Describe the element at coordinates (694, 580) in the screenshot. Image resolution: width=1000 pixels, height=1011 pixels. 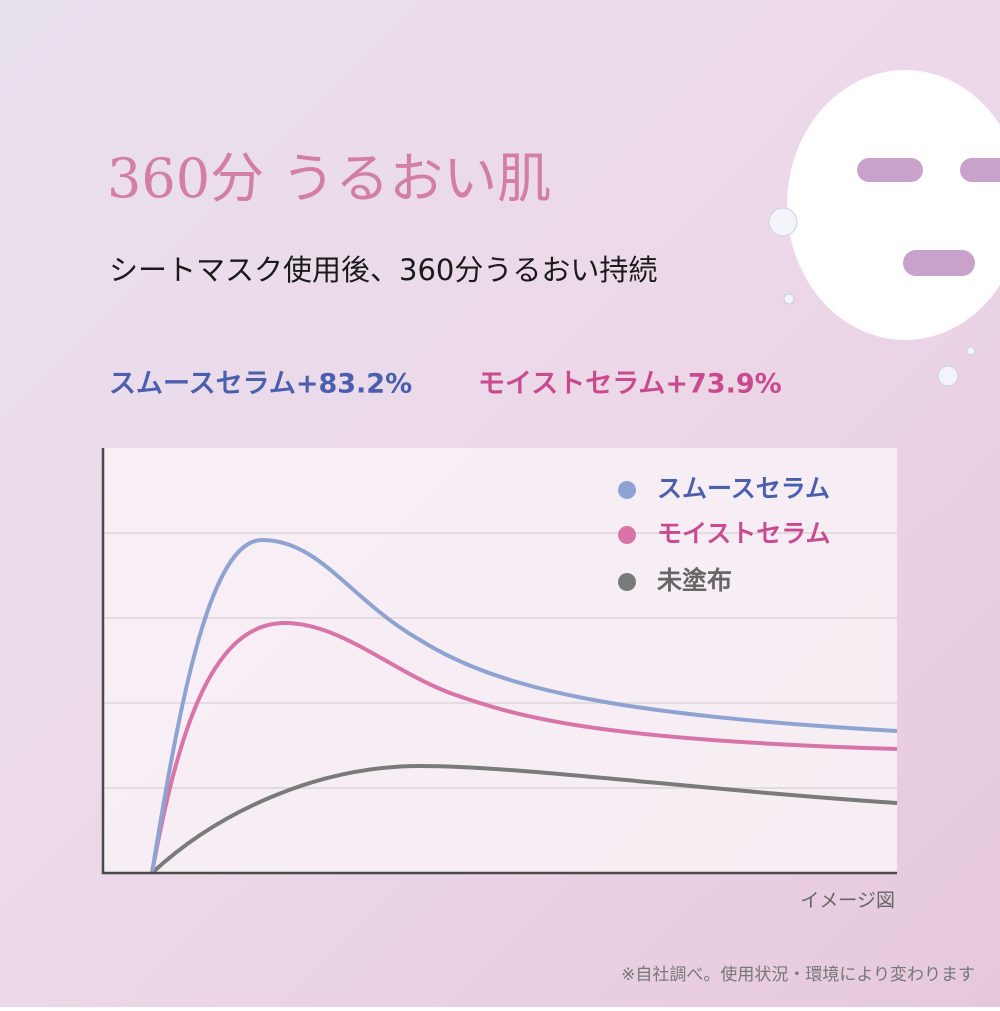
I see `legend-label: 未塗布` at that location.